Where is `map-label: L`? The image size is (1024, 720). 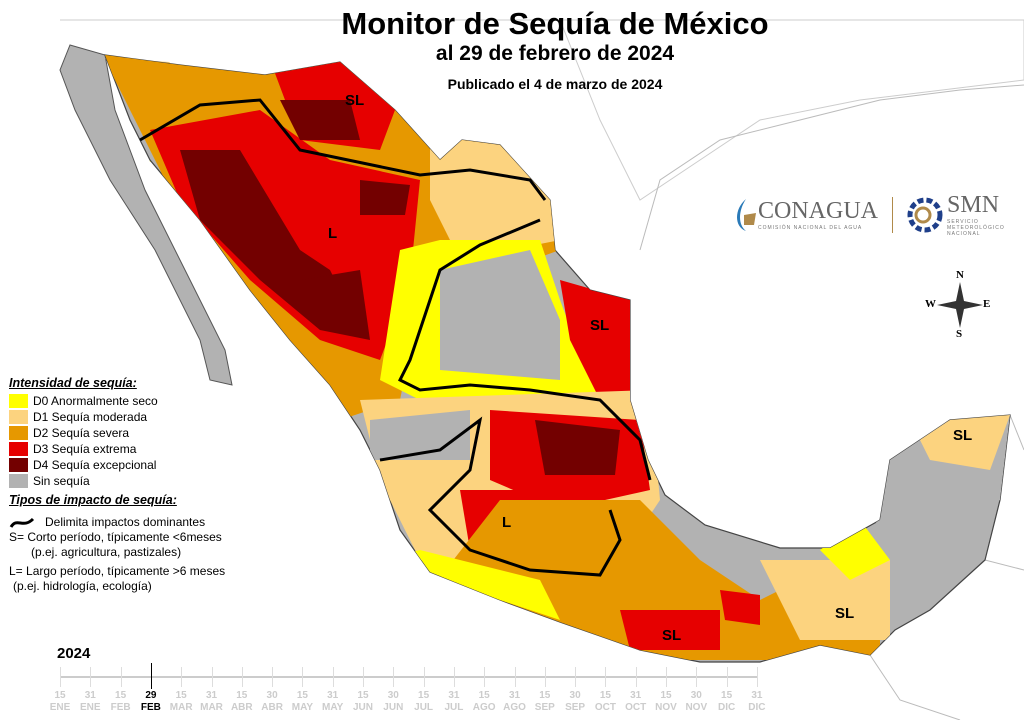
map-label: L is located at coordinates (506, 522).